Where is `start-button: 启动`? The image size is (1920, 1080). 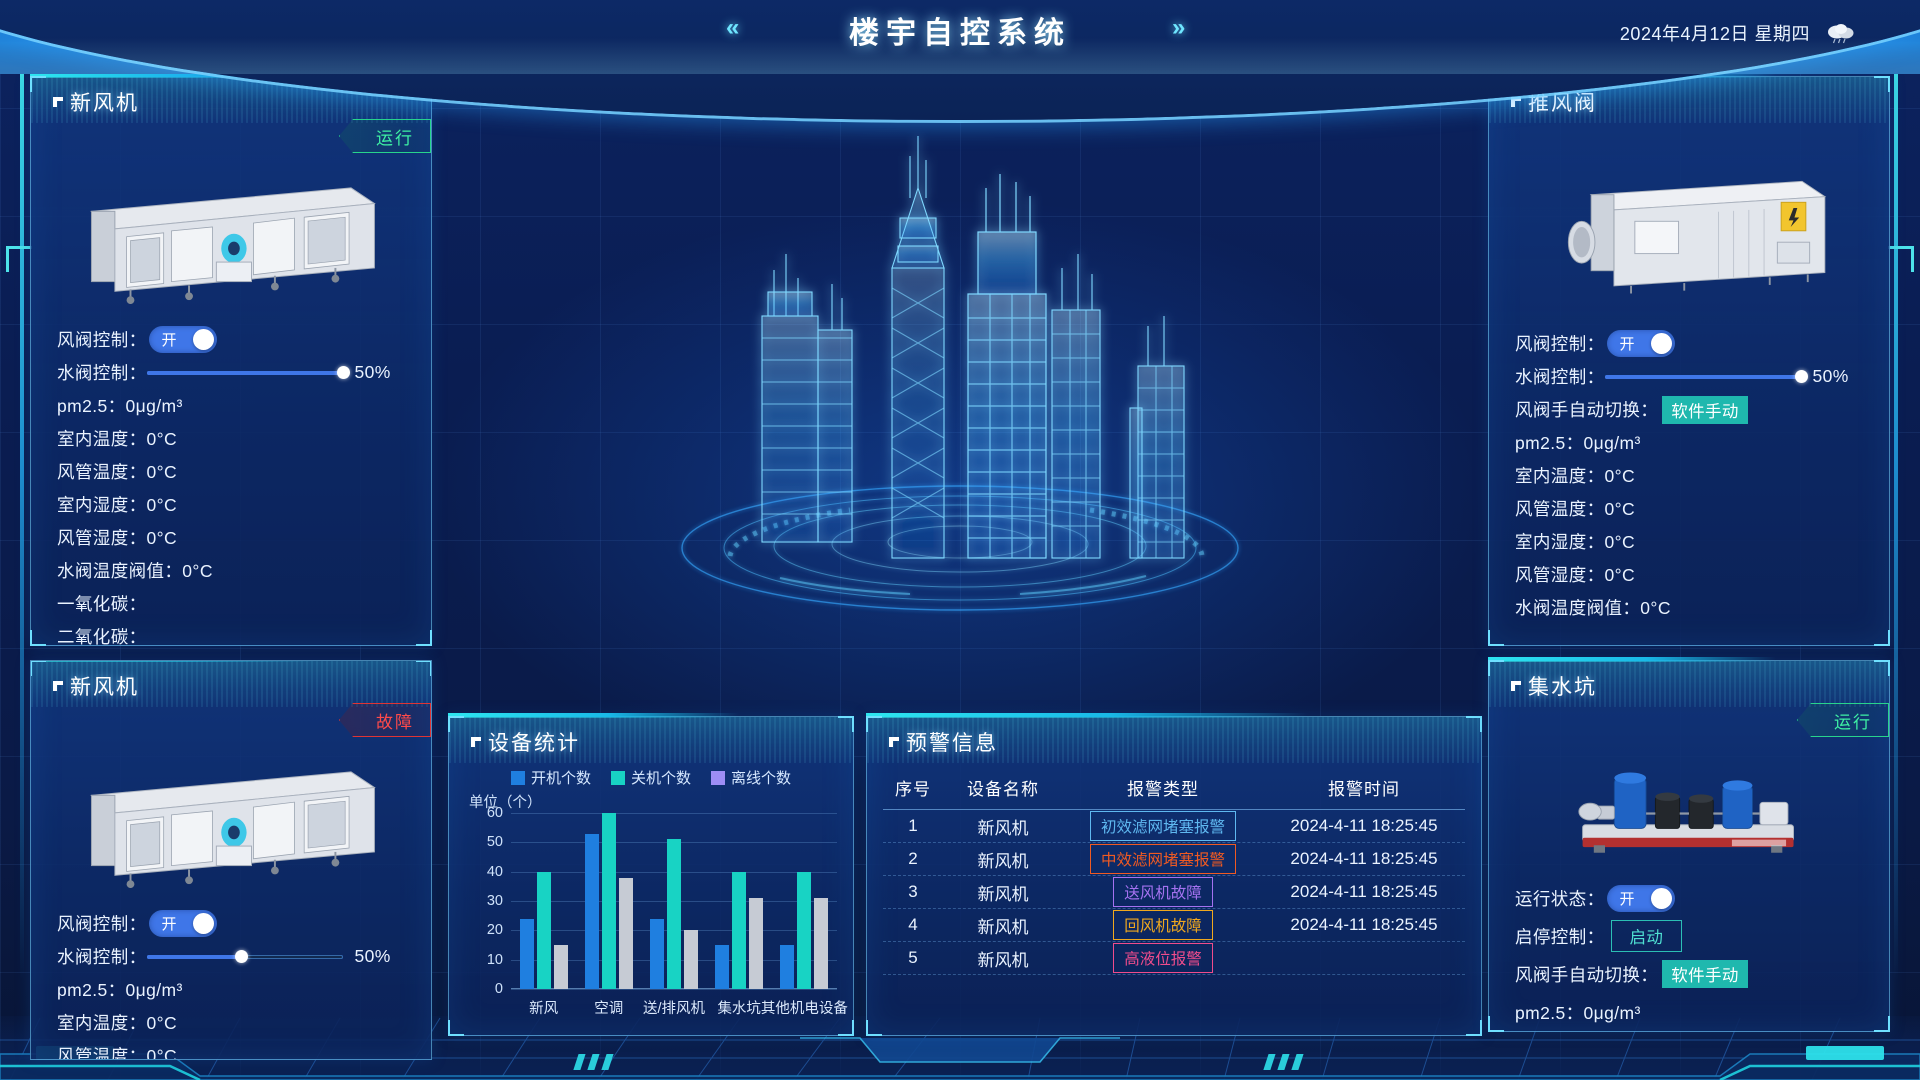
start-button: 启动 is located at coordinates (1646, 936).